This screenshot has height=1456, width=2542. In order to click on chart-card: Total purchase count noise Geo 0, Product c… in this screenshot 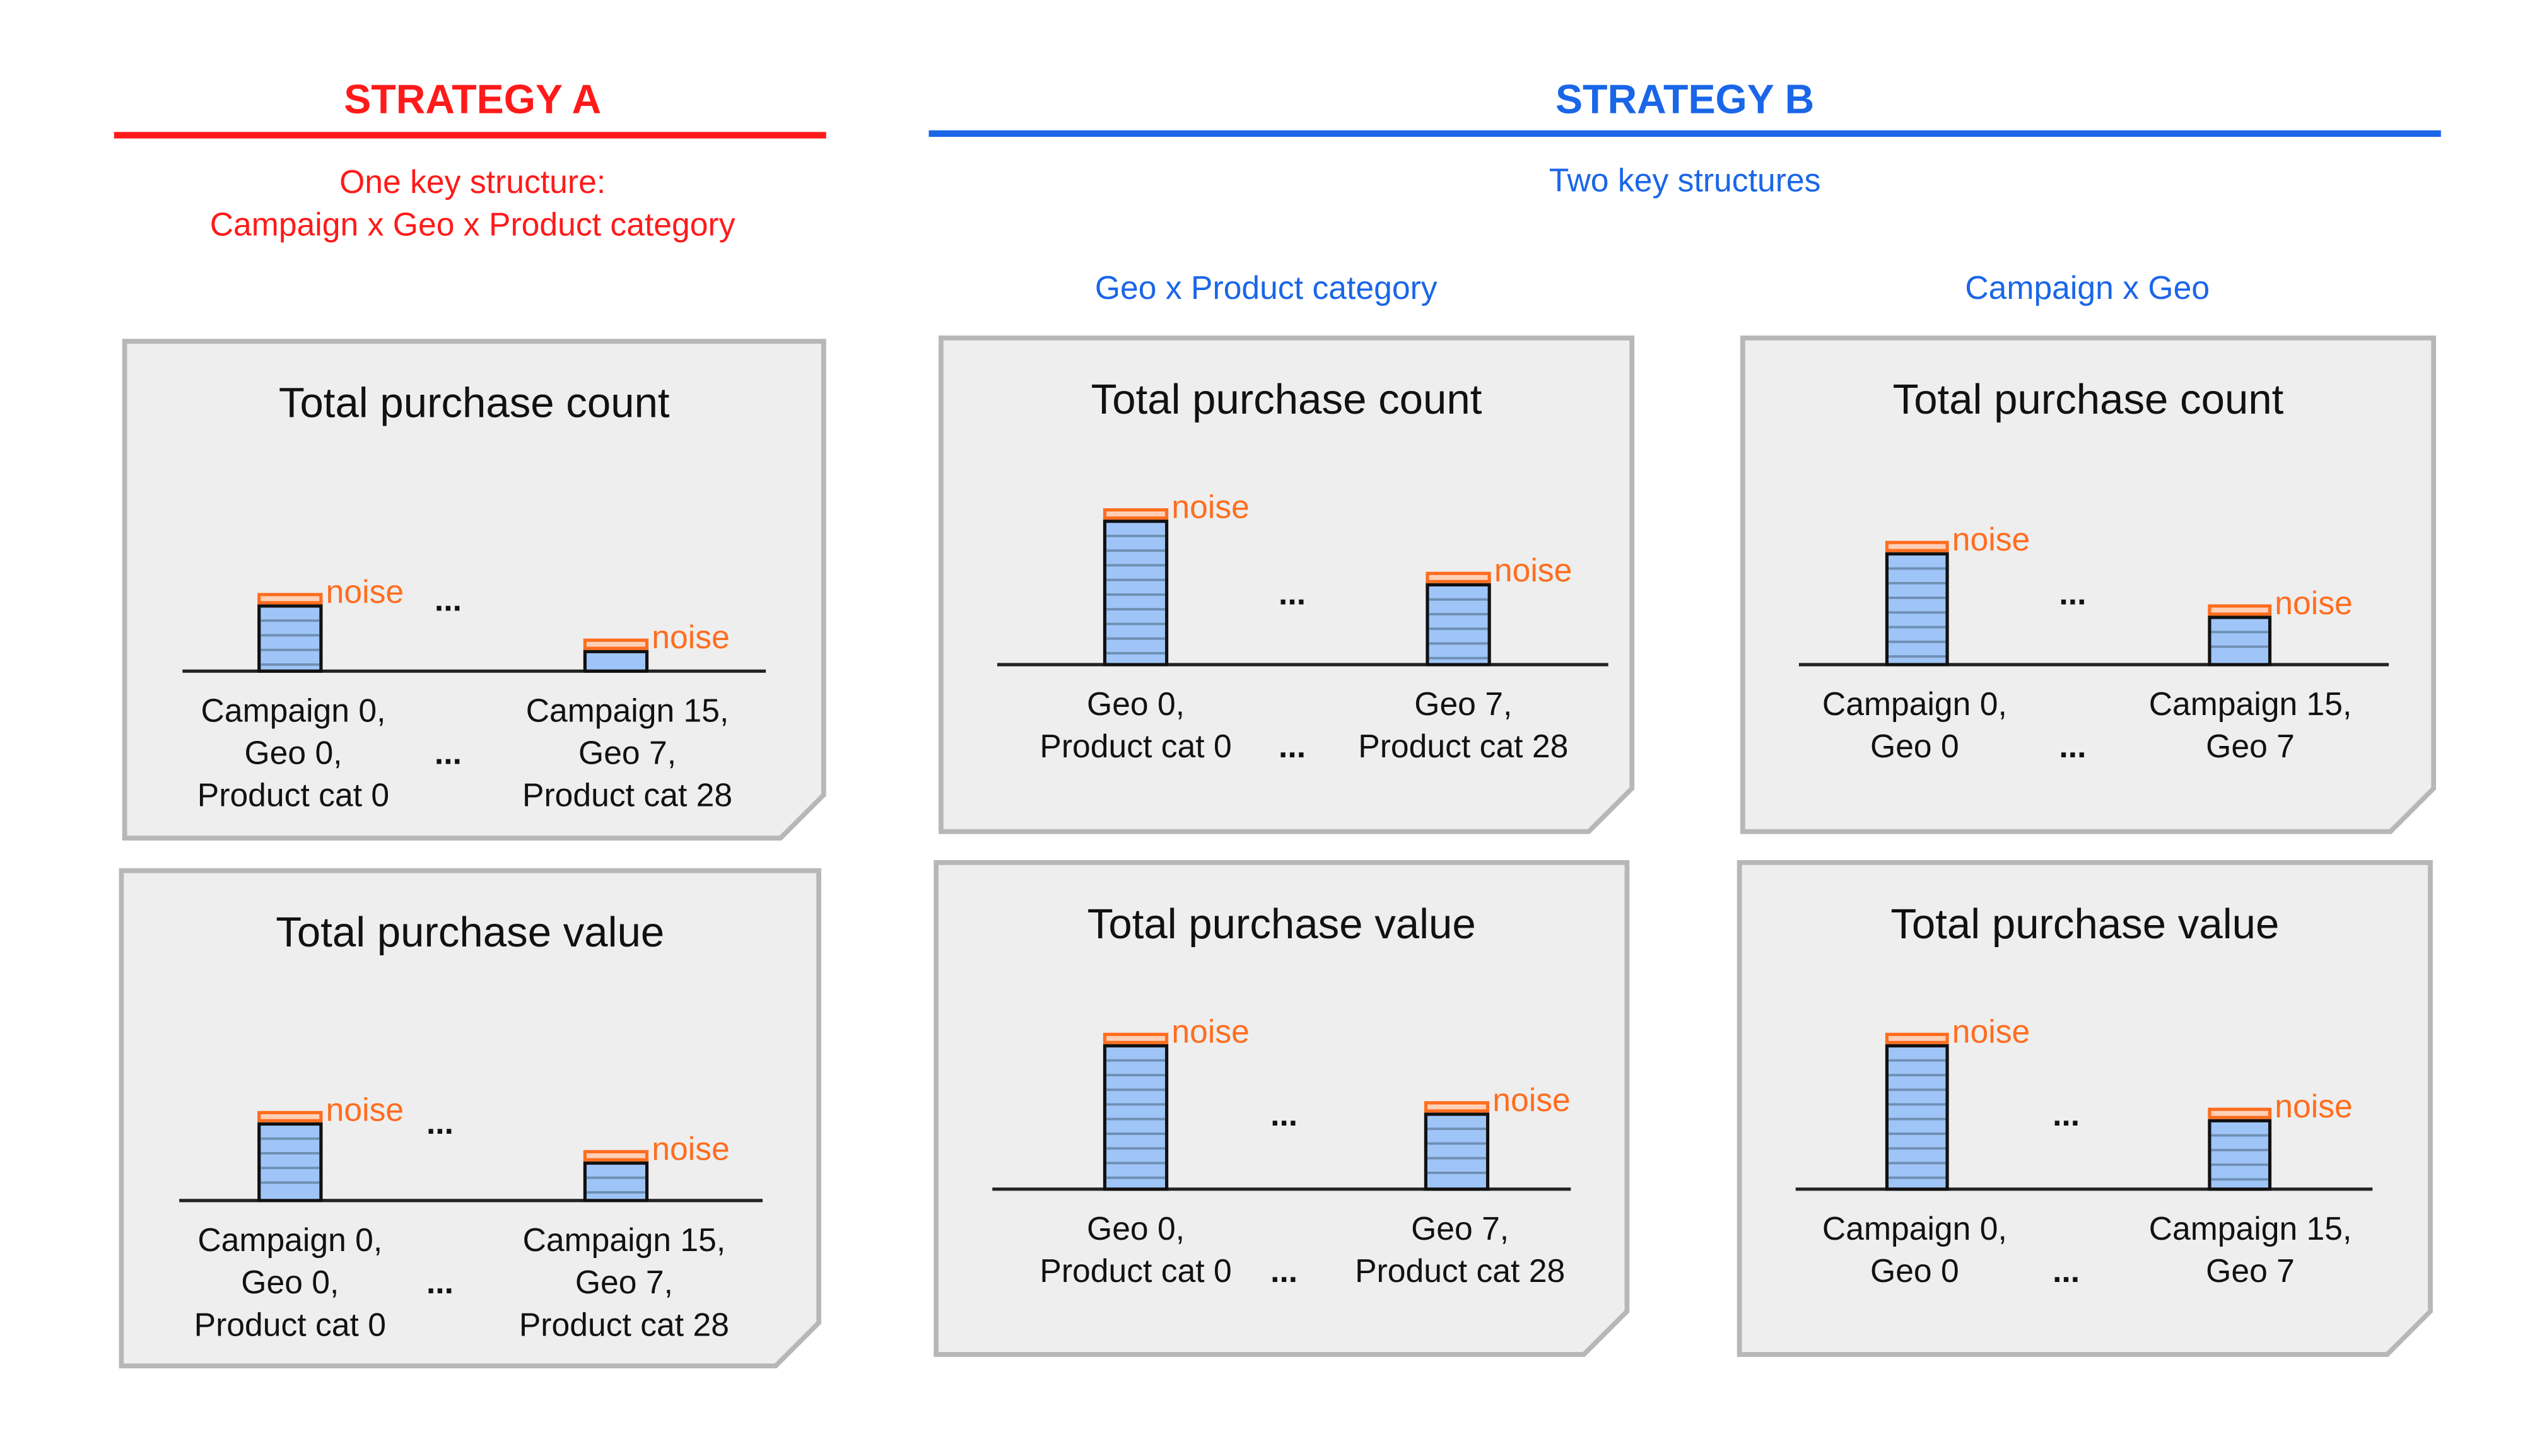, I will do `click(1288, 586)`.